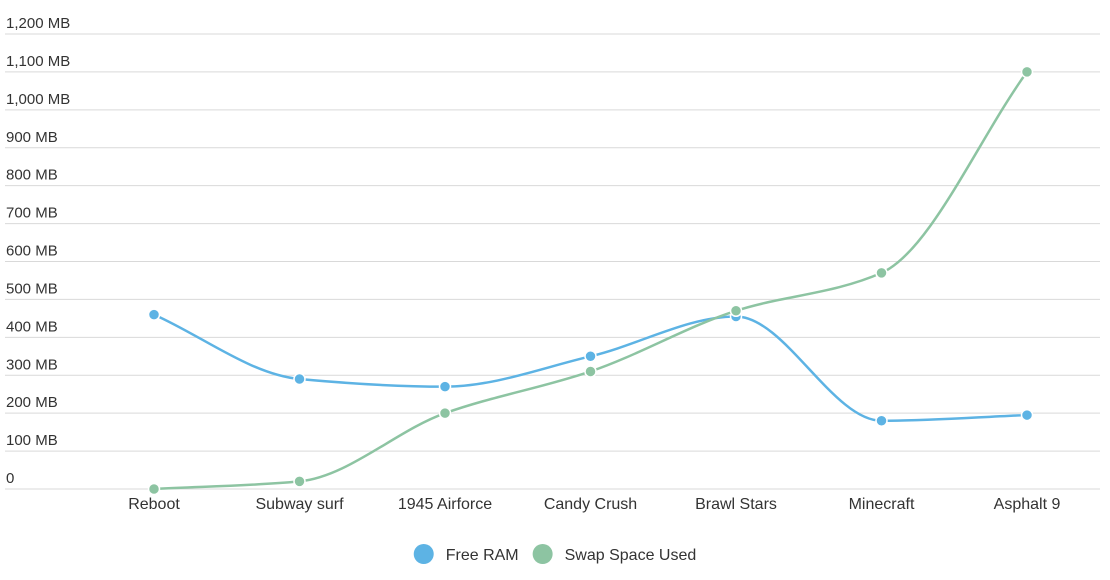 The width and height of the screenshot is (1110, 580). What do you see at coordinates (736, 504) in the screenshot?
I see `x-tick-label: Brawl Stars` at bounding box center [736, 504].